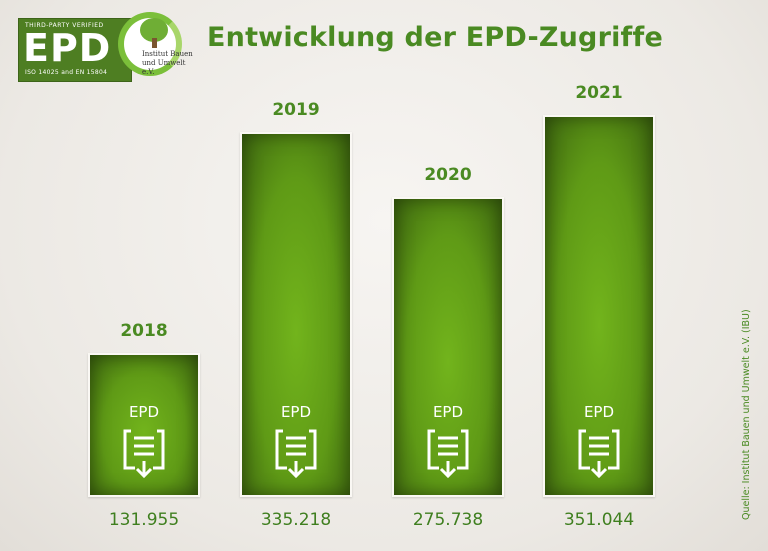  I want to click on value-label: 275.738, so click(448, 520).